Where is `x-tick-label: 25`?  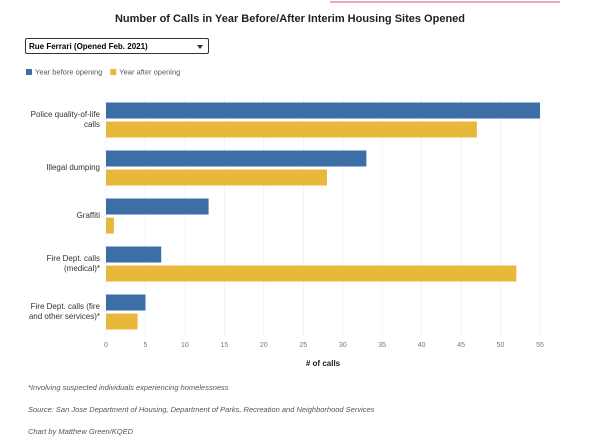 x-tick-label: 25 is located at coordinates (303, 345).